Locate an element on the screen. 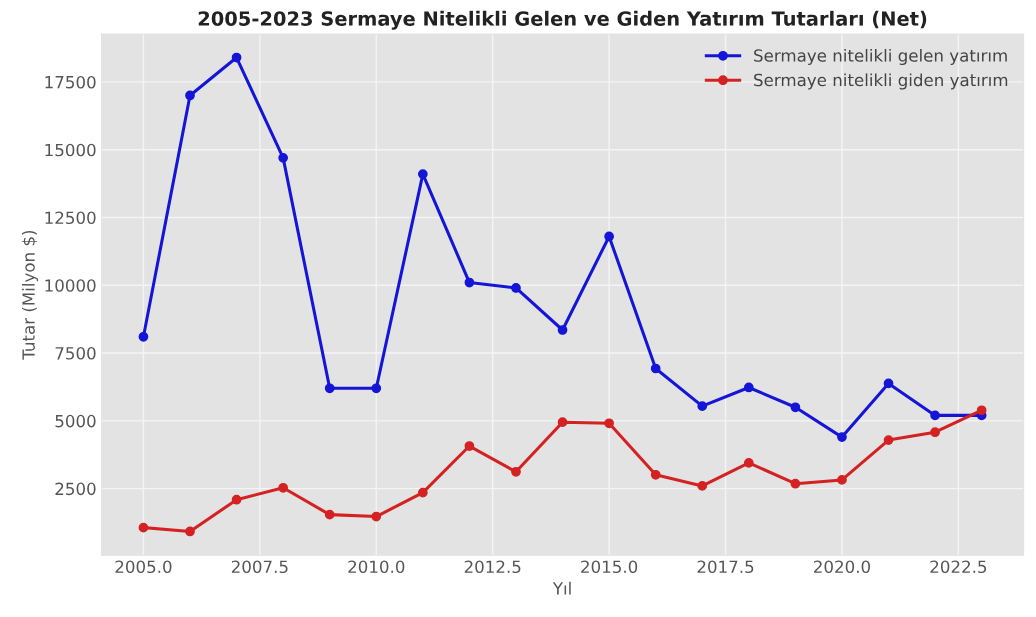 The image size is (1036, 617). x-axis-title: Yıl is located at coordinates (561, 588).